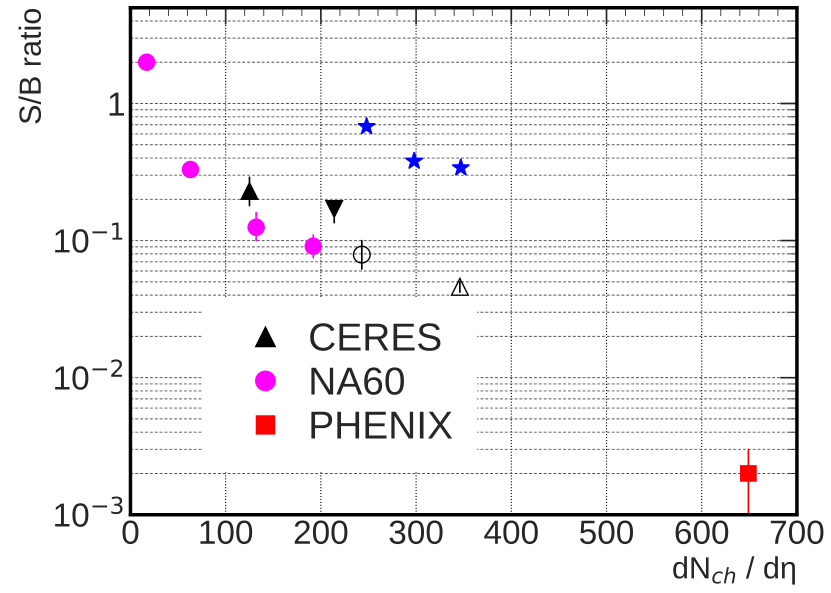  Describe the element at coordinates (88, 374) in the screenshot. I see `y-tick-label: 10$^{−2}$` at that location.